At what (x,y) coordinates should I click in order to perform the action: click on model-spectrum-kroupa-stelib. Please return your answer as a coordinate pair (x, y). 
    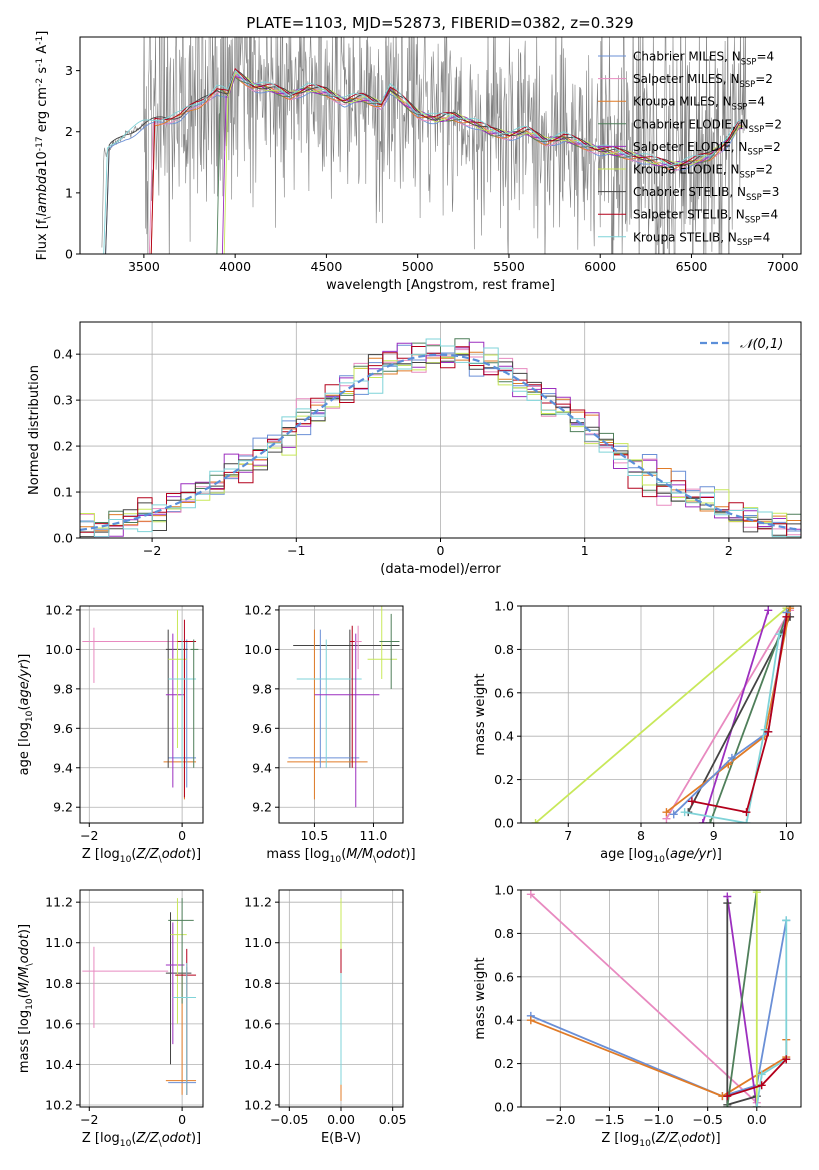
    Looking at the image, I should click on (423, 161).